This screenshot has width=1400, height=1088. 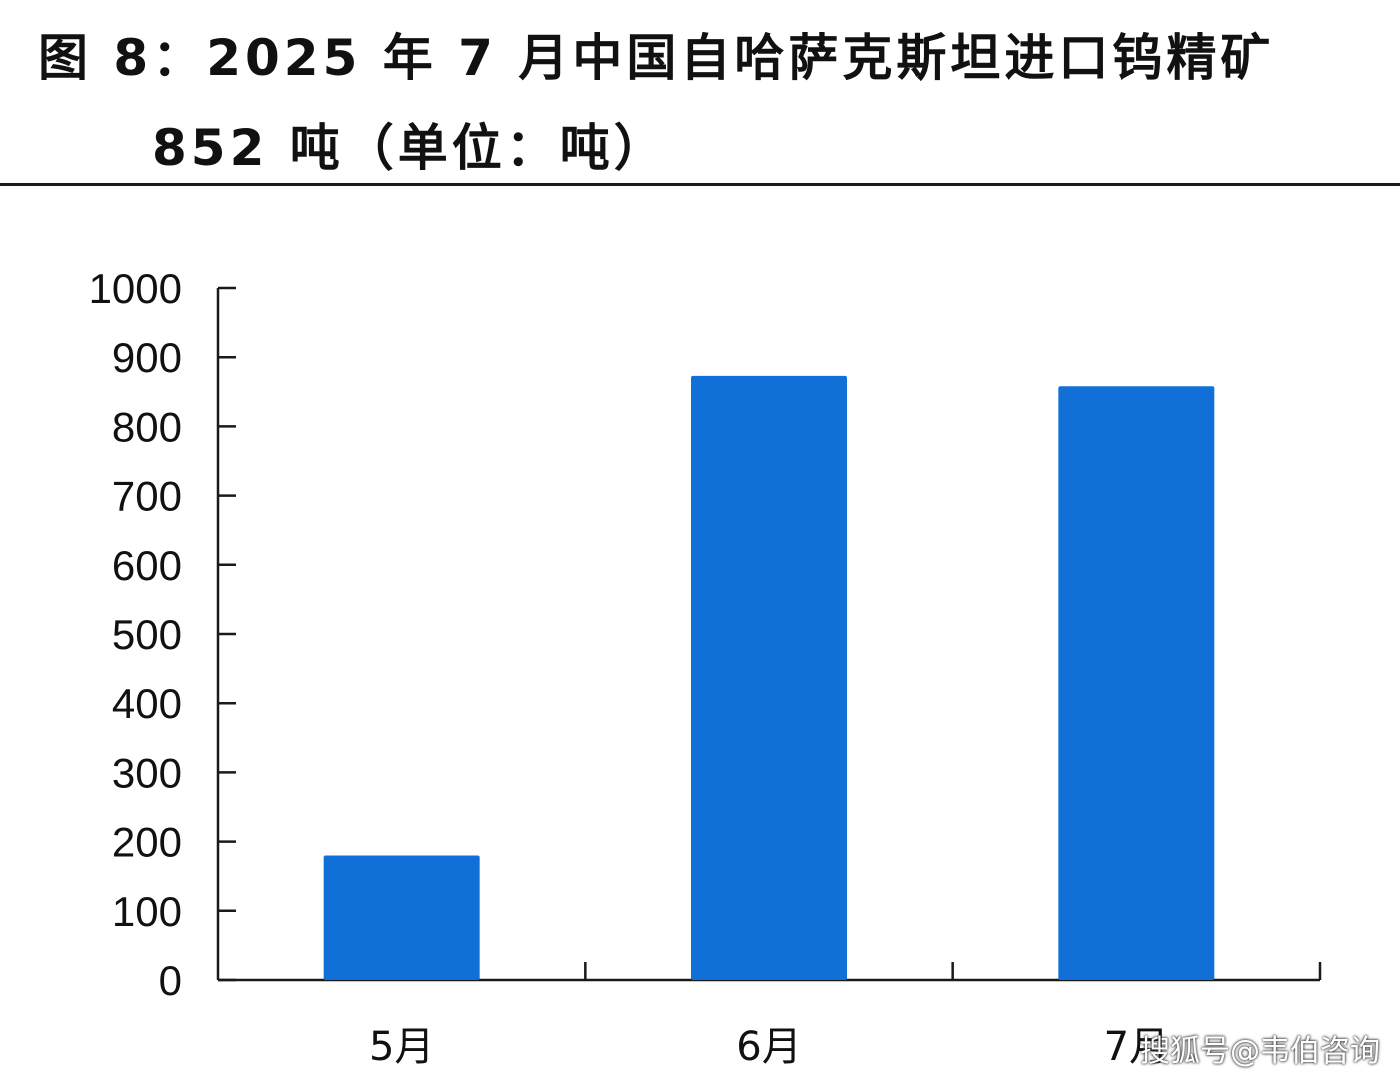 What do you see at coordinates (147, 772) in the screenshot?
I see `y-tick-label: 300` at bounding box center [147, 772].